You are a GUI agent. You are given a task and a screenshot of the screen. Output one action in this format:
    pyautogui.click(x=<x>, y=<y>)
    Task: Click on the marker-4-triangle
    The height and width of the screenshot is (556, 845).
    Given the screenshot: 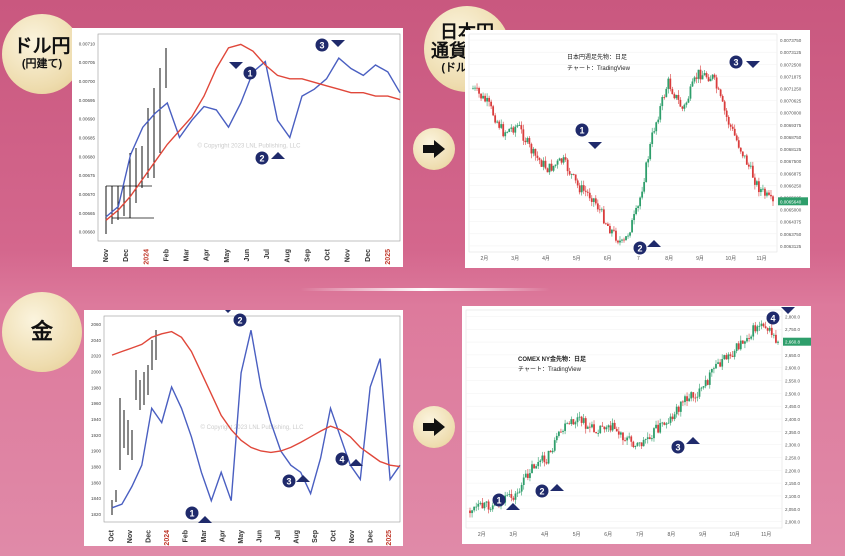 What is the action you would take?
    pyautogui.click(x=788, y=310)
    